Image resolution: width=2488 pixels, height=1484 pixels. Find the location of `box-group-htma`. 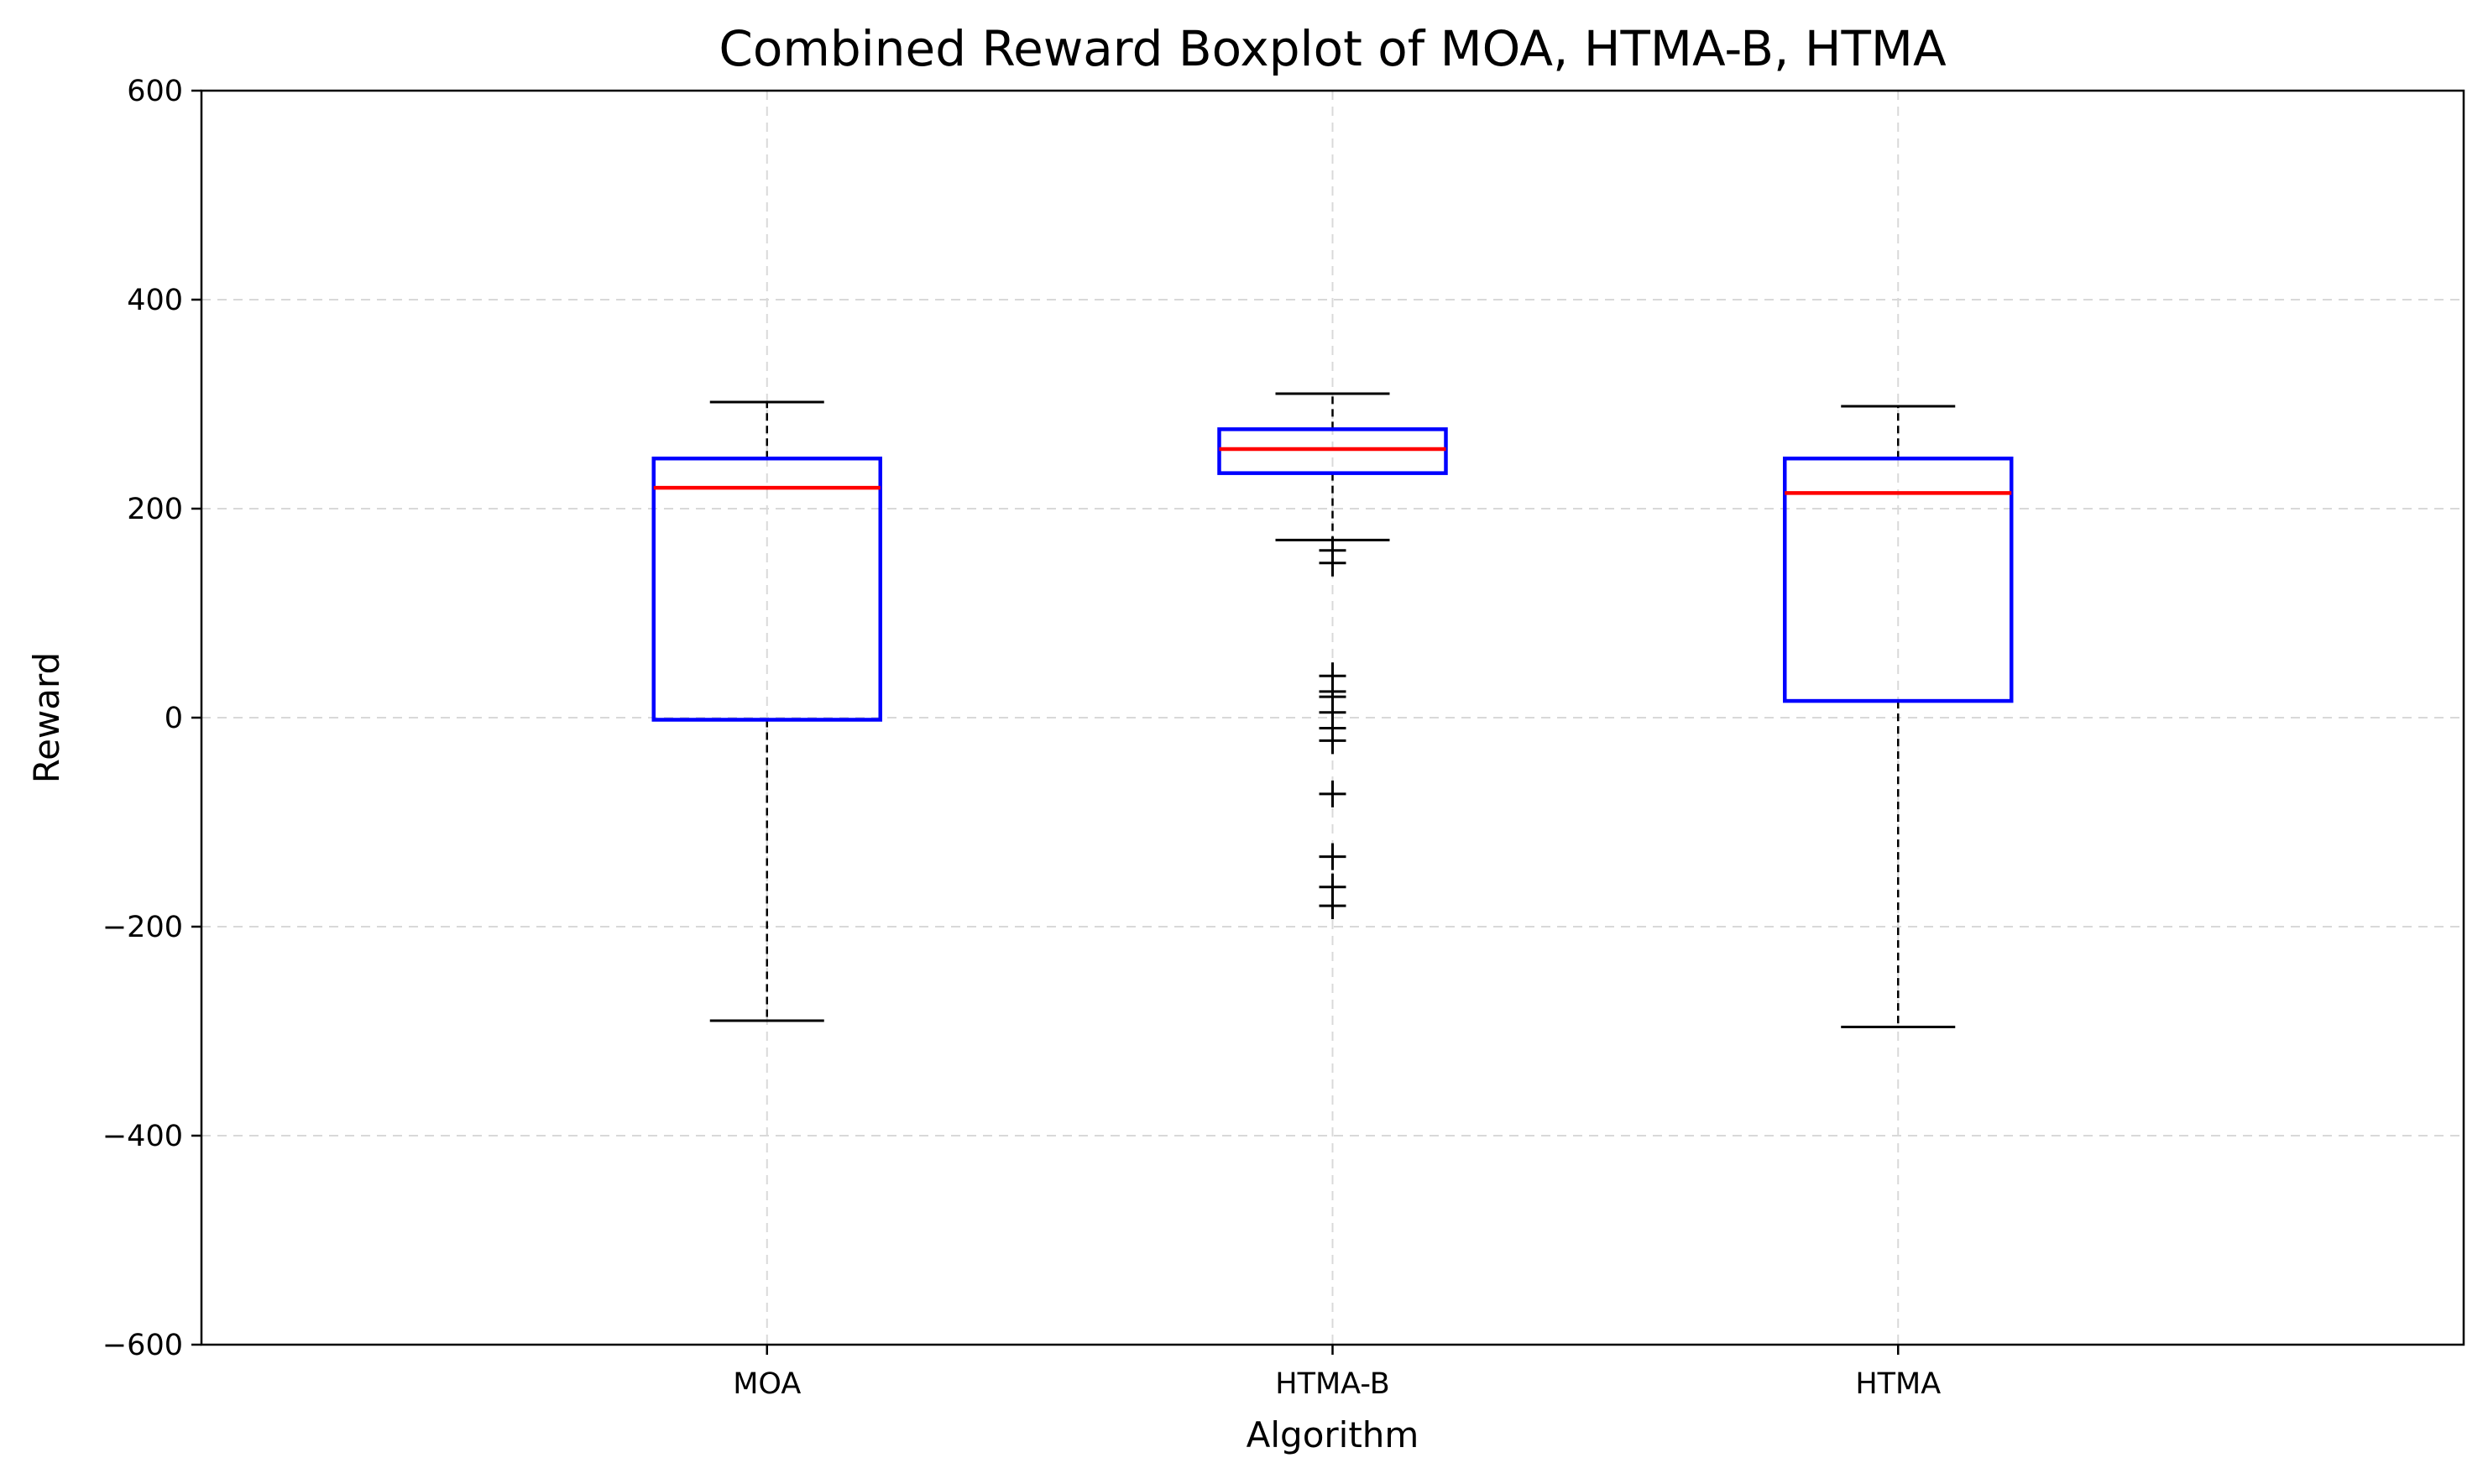

box-group-htma is located at coordinates (1899, 717).